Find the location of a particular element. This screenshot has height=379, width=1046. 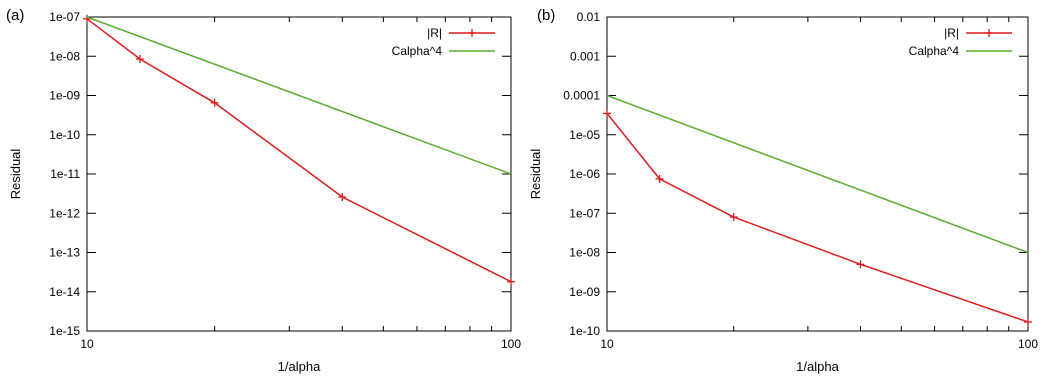

y-tick-label: 1e-06 is located at coordinates (584, 174).